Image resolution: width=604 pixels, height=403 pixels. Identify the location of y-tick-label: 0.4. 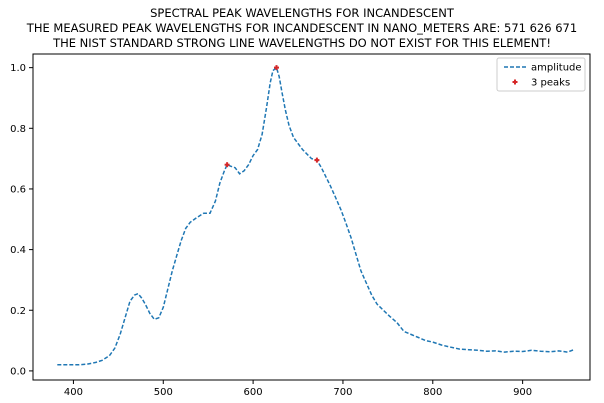
(18, 250).